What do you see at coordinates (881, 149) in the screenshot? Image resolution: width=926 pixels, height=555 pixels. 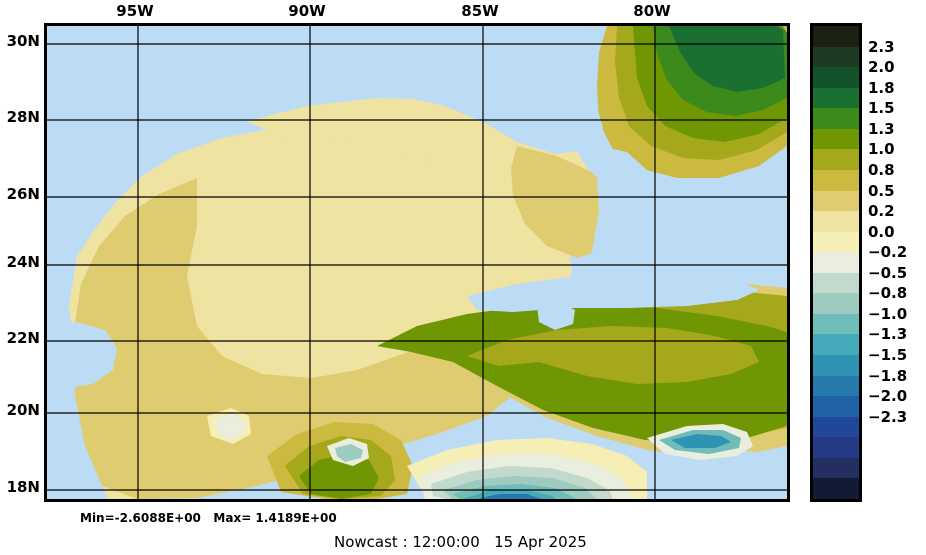 I see `colorbar-tick-1p0: 1.0` at bounding box center [881, 149].